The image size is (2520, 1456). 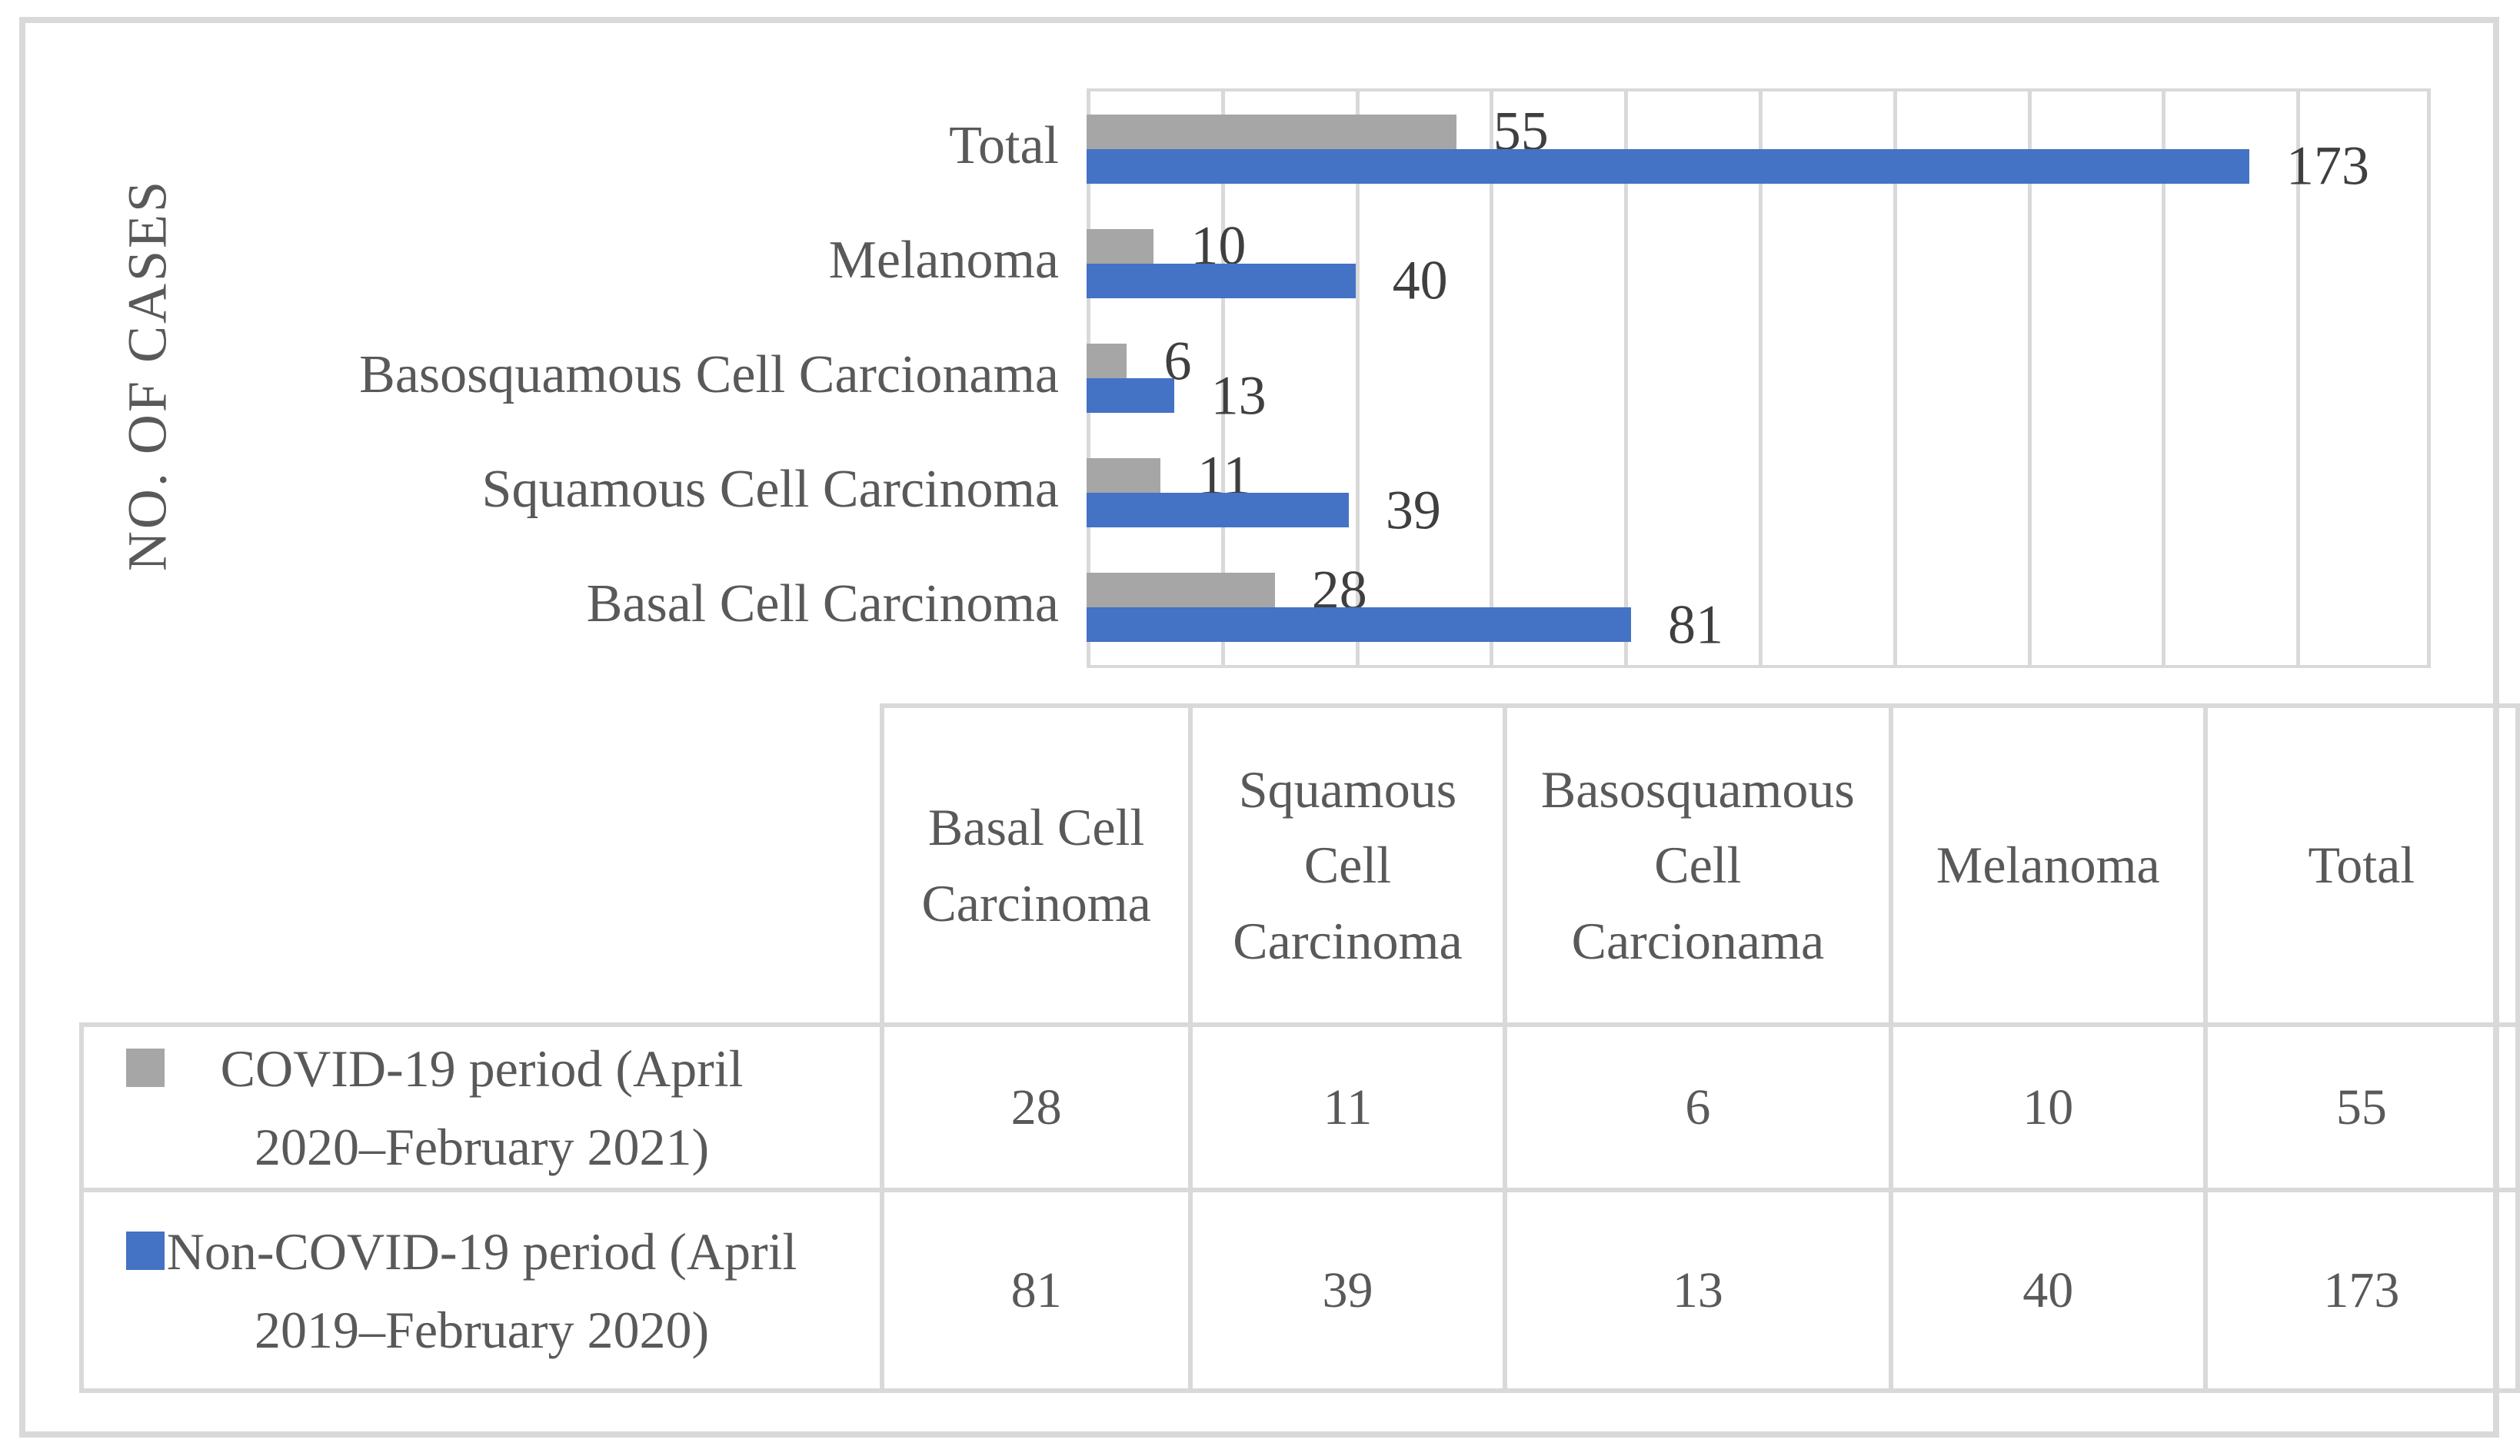 What do you see at coordinates (1238, 395) in the screenshot?
I see `value-label: 13` at bounding box center [1238, 395].